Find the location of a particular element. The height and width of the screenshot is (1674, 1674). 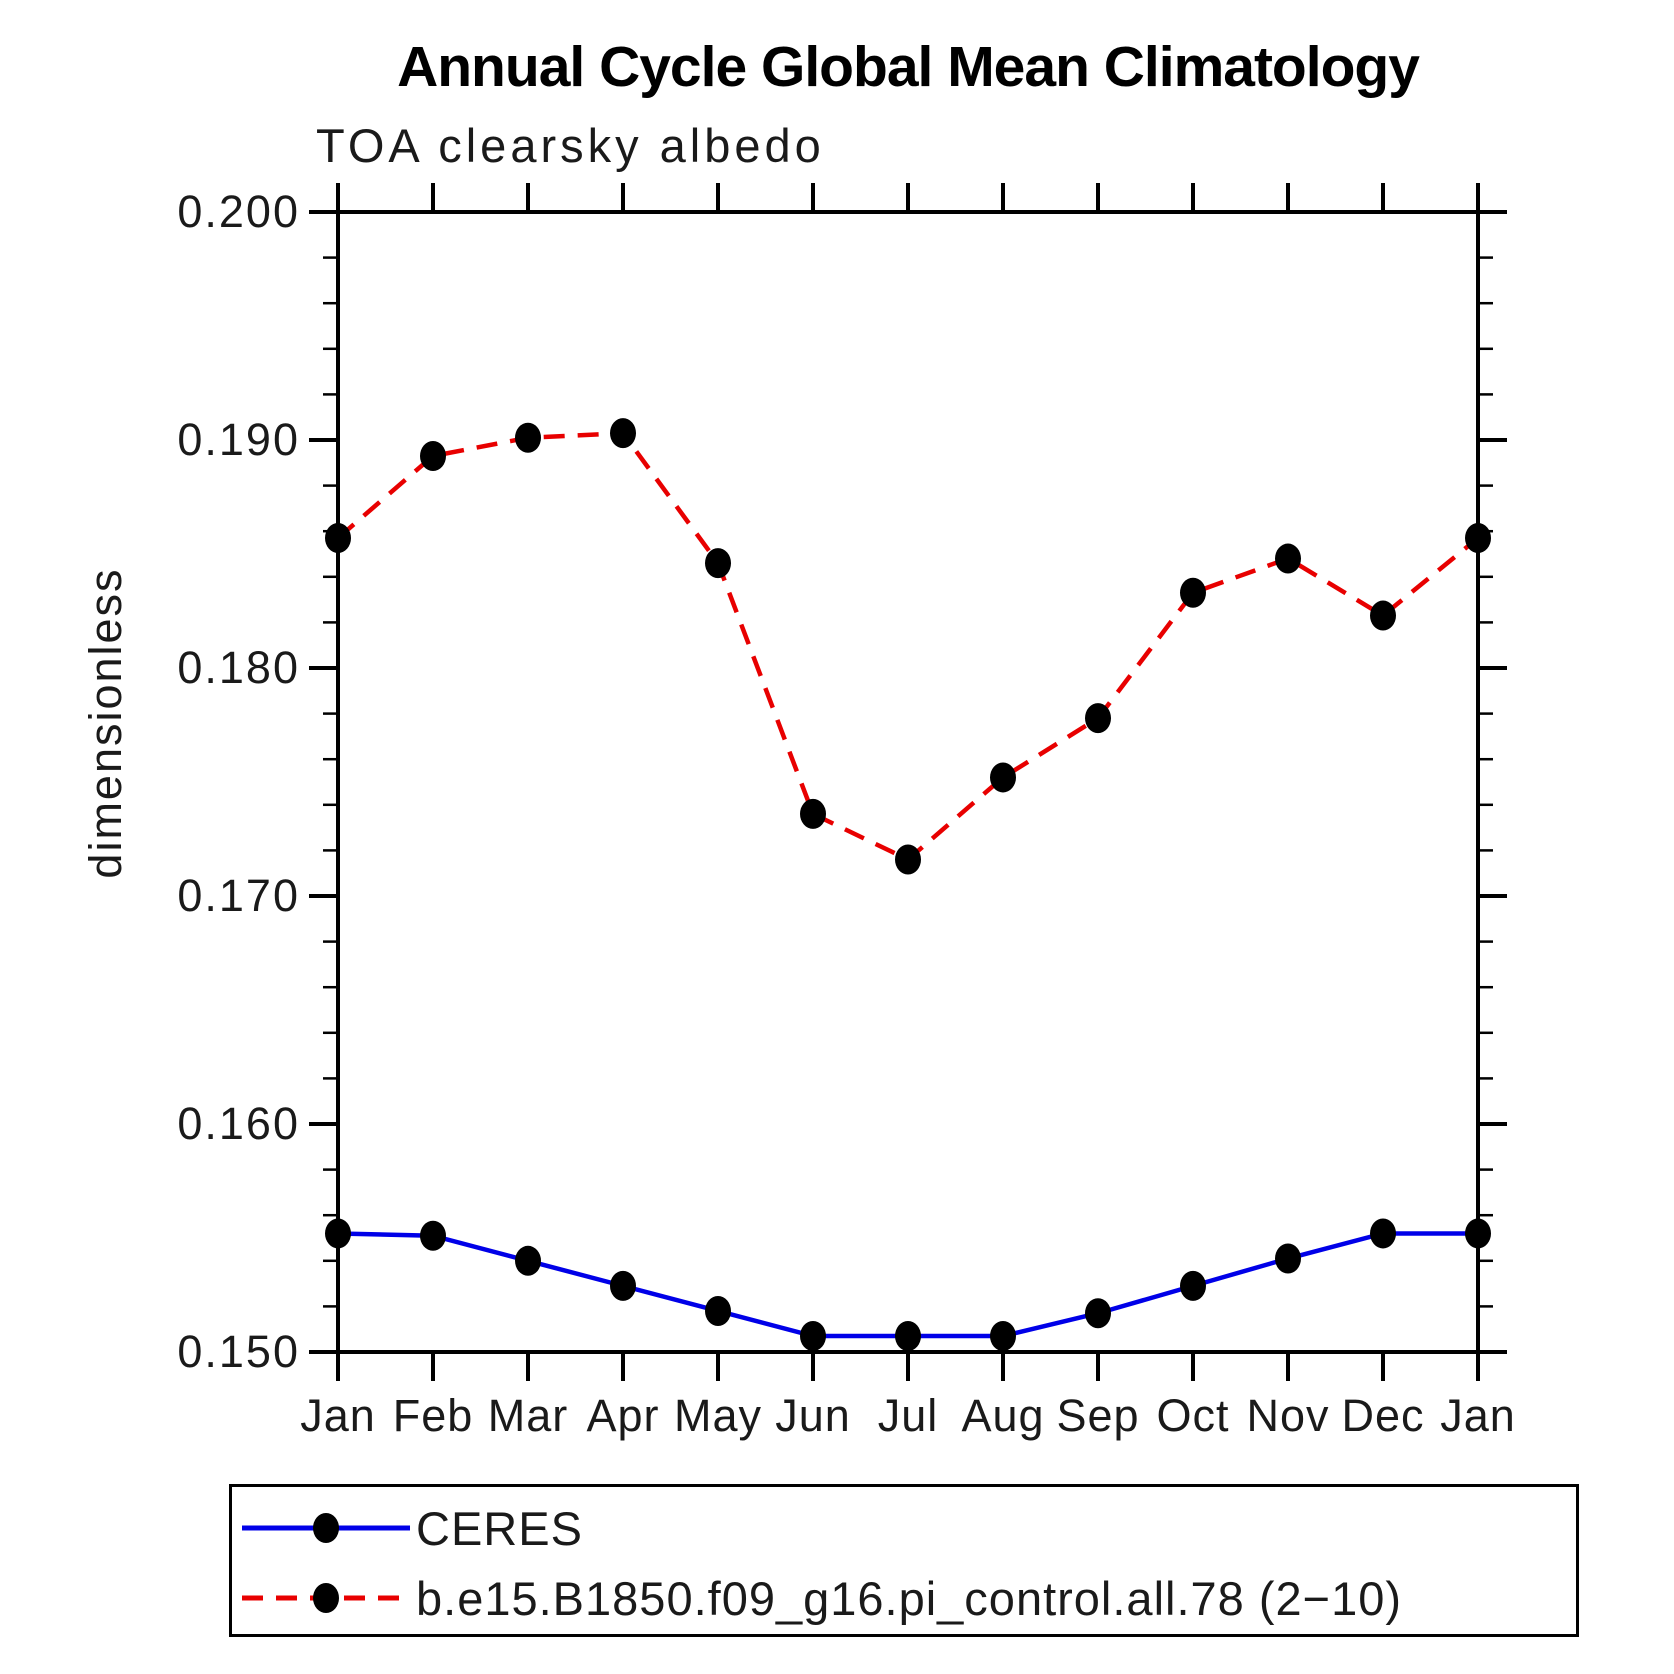

x-tick-label: Sep is located at coordinates (1098, 1415).